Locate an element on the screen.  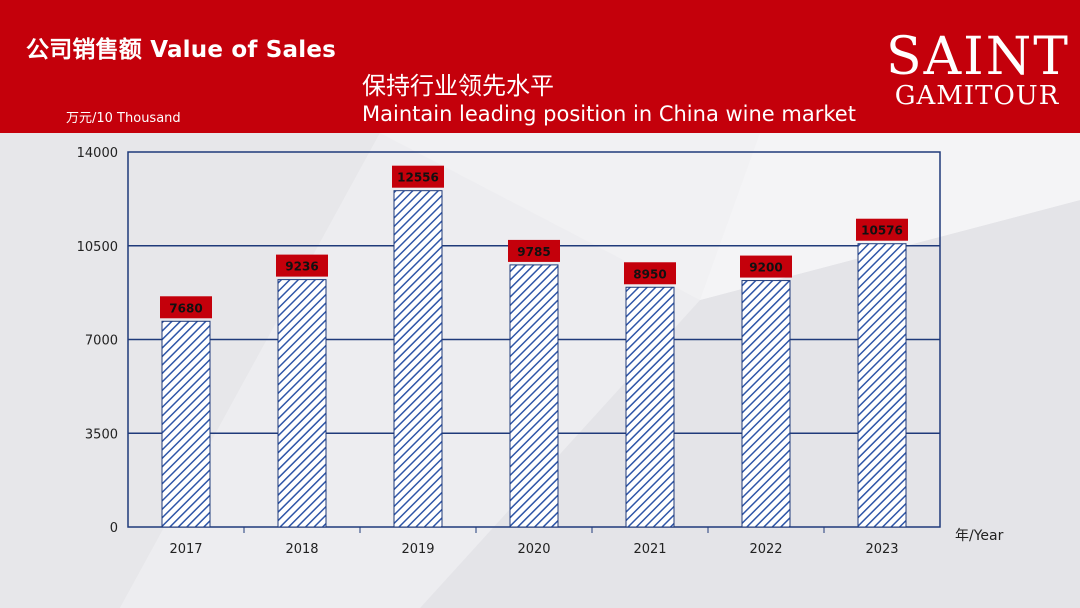
y-tick-label: 14000 is located at coordinates (97, 153).